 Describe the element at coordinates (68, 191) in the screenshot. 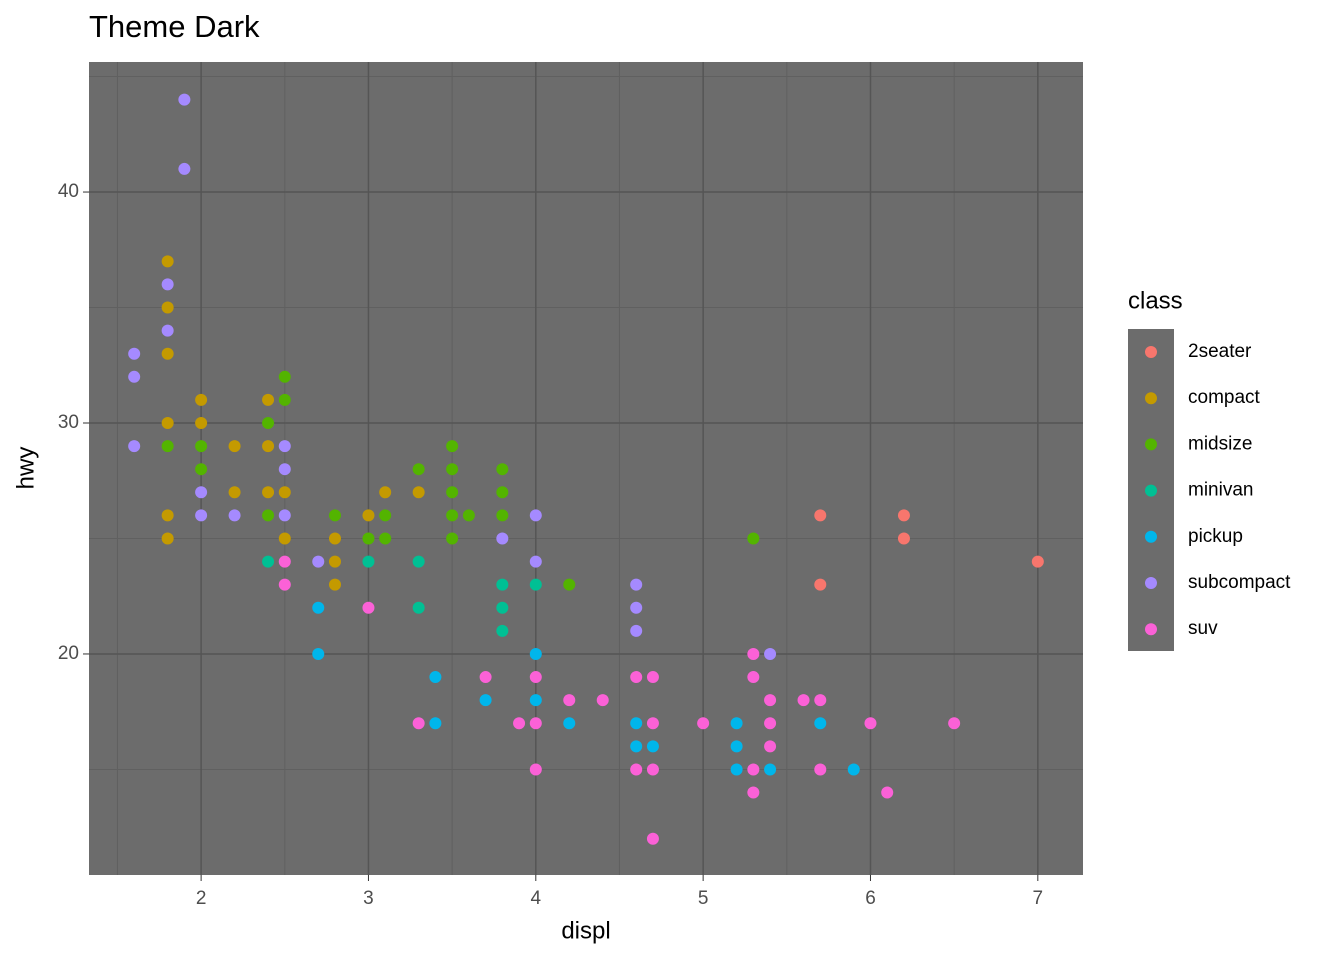

I see `y-tick-label: 40` at that location.